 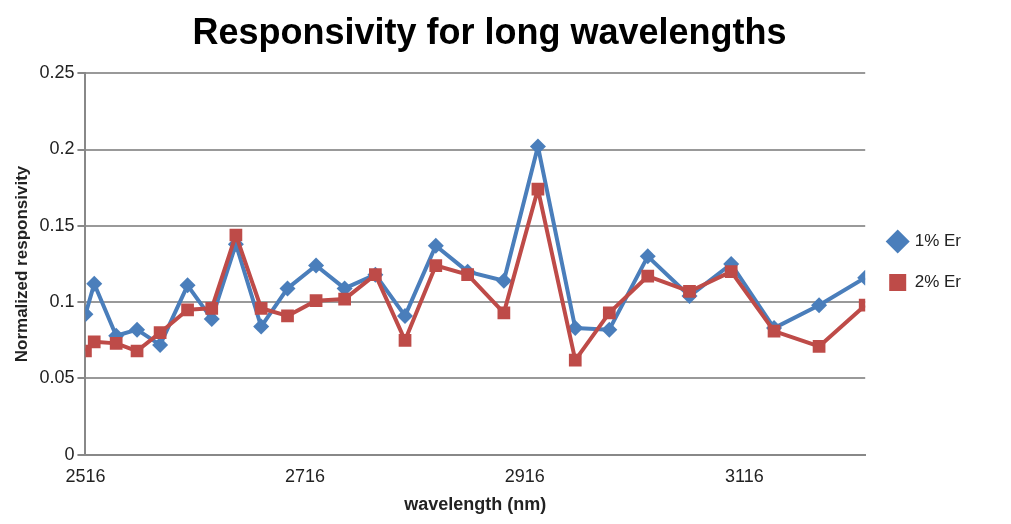 What do you see at coordinates (62, 148) in the screenshot?
I see `y-tick-label: 0.2` at bounding box center [62, 148].